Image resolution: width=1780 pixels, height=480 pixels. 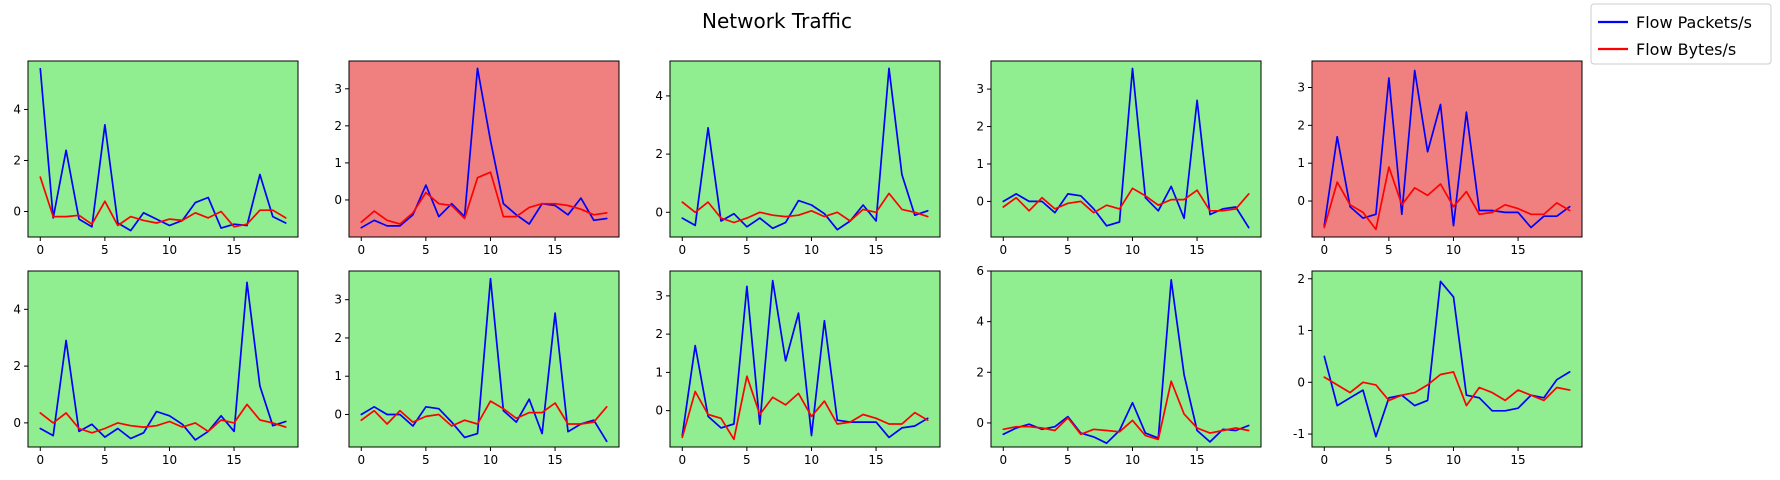 I want to click on y-tick-label: -1, so click(x=1299, y=434).